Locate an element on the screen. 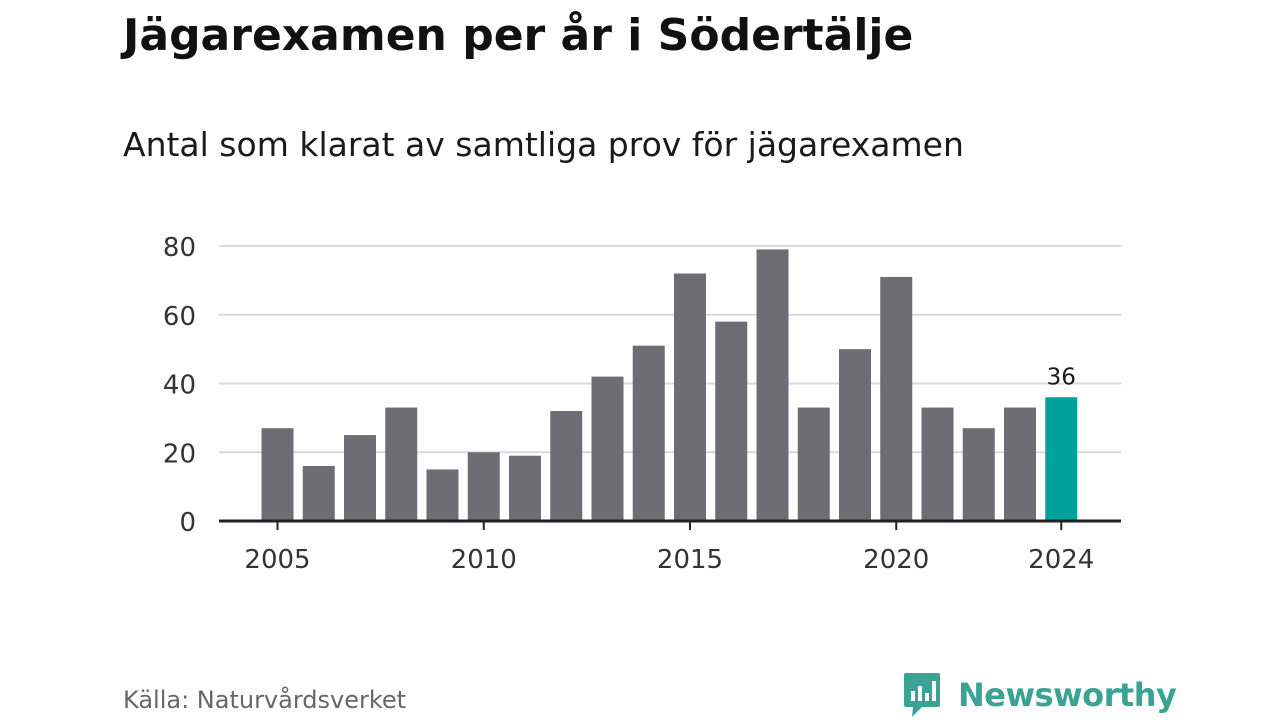 The width and height of the screenshot is (1280, 720). bar-2014 is located at coordinates (648, 433).